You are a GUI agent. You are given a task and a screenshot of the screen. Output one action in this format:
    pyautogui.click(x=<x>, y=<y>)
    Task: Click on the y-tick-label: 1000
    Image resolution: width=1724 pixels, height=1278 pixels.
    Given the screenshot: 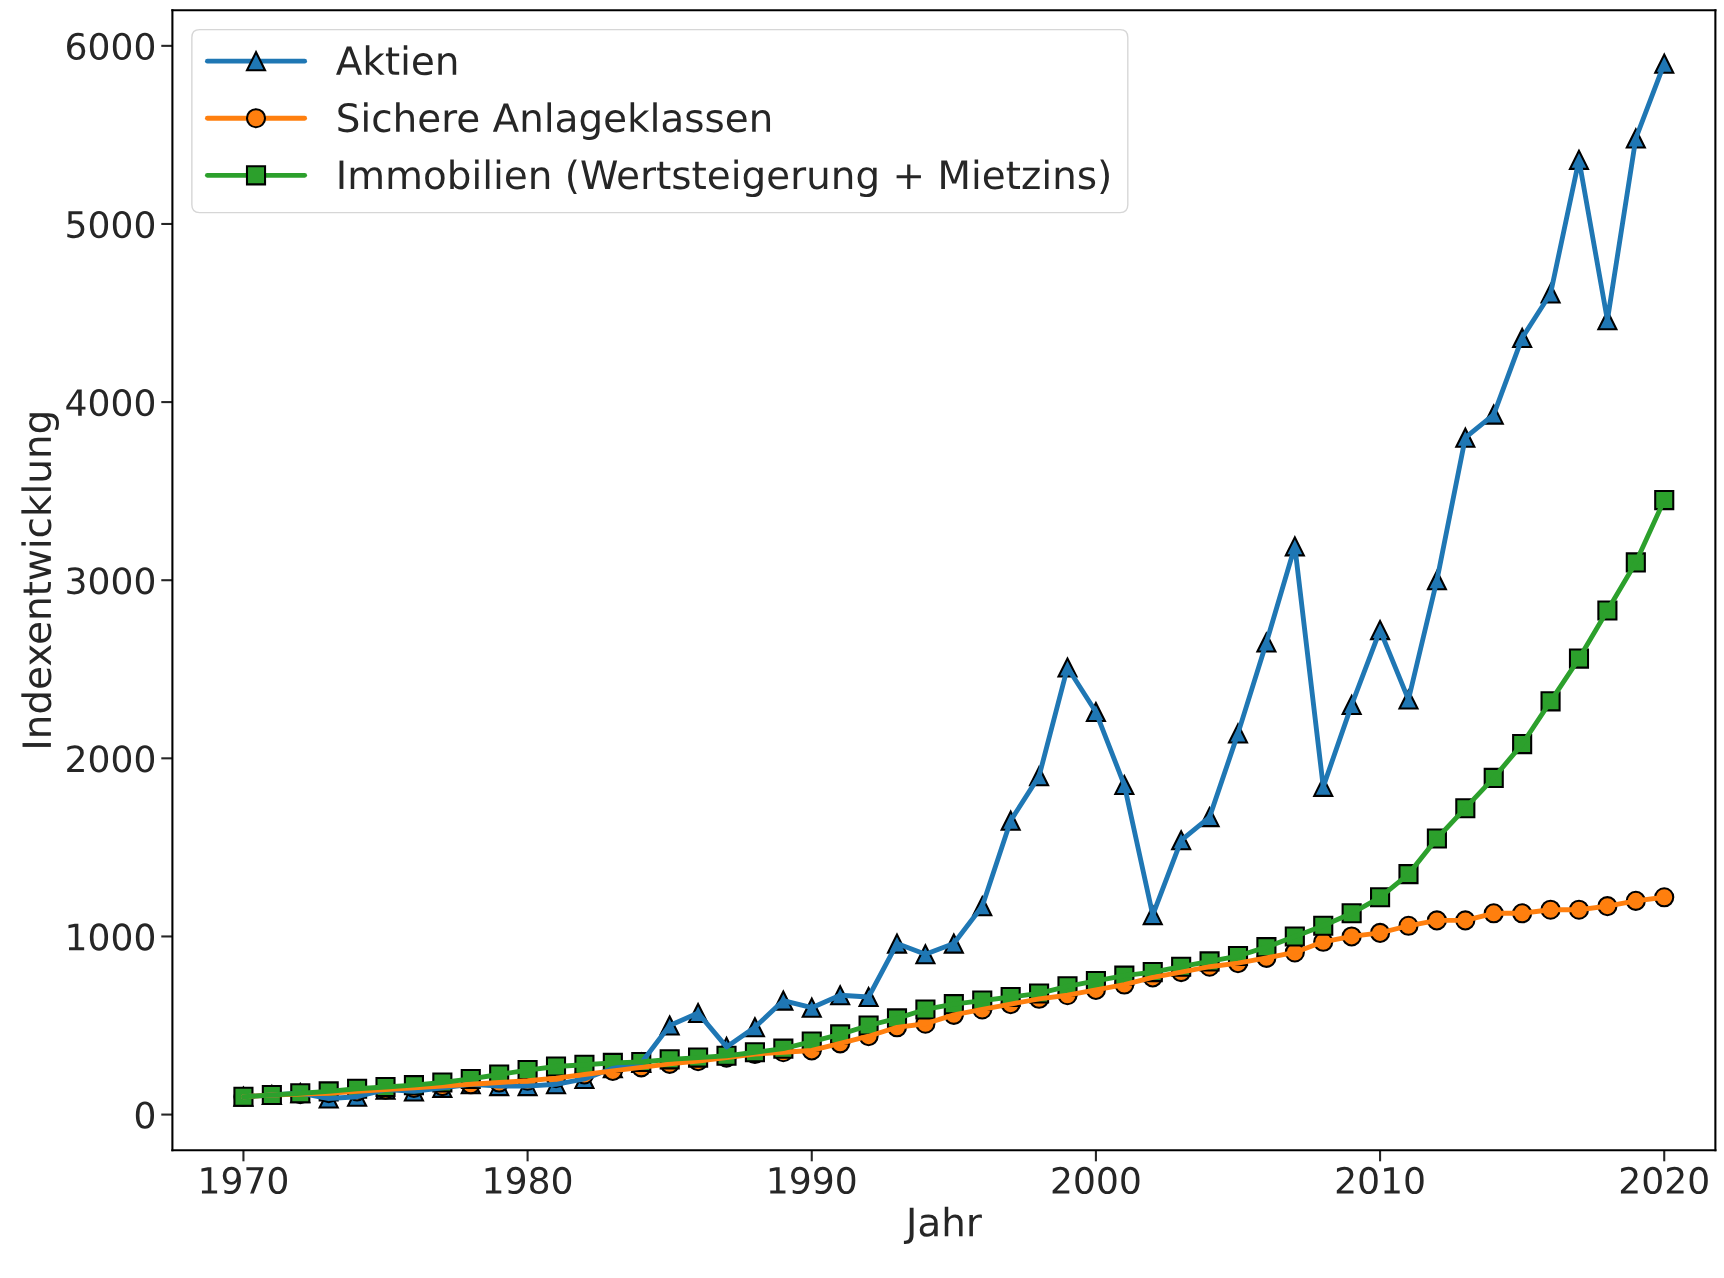 What is the action you would take?
    pyautogui.click(x=111, y=937)
    